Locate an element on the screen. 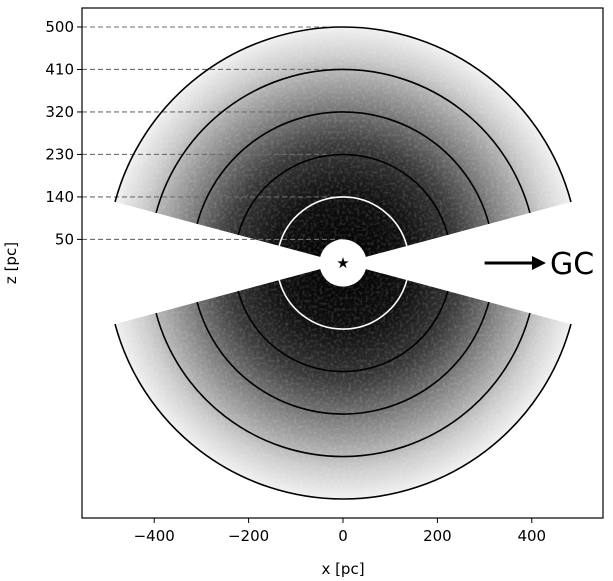  y-tick-label: 410 is located at coordinates (59, 69).